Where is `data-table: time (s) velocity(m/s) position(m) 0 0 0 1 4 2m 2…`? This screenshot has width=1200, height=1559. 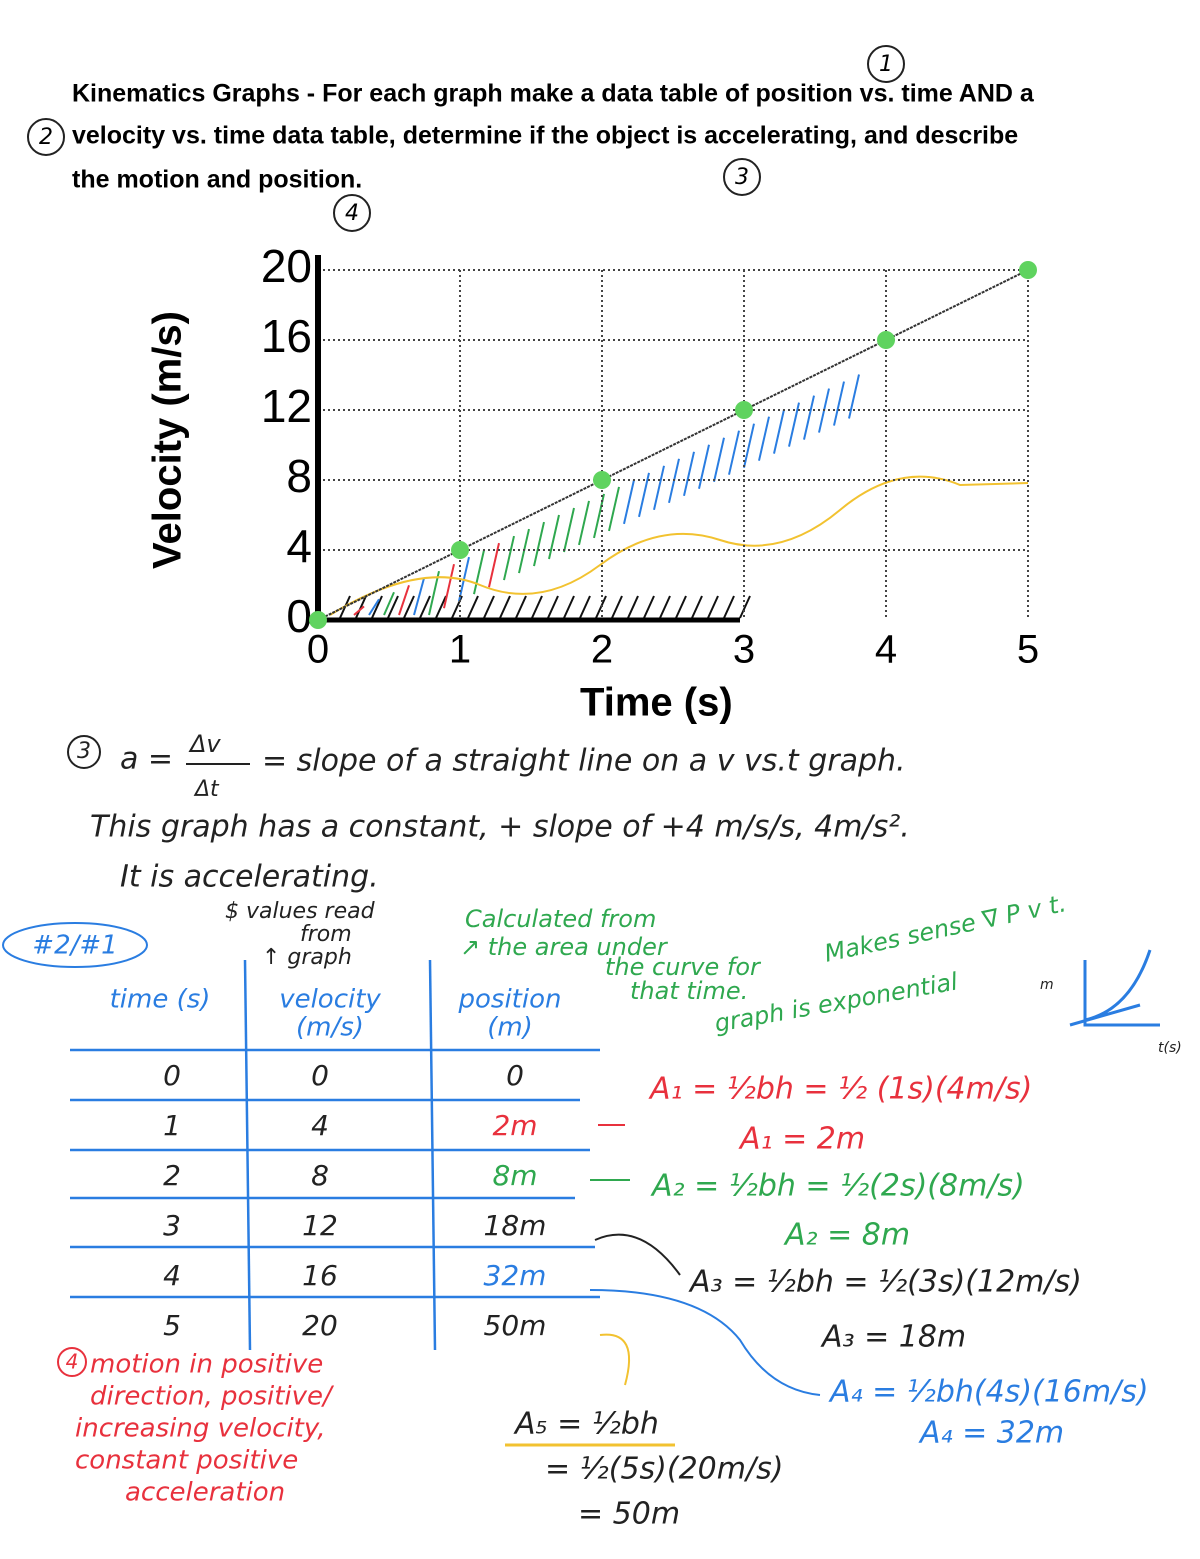
data-table: time (s) velocity(m/s) position(m) 0 0 0 1 4 2m 2… is located at coordinates (335, 1155).